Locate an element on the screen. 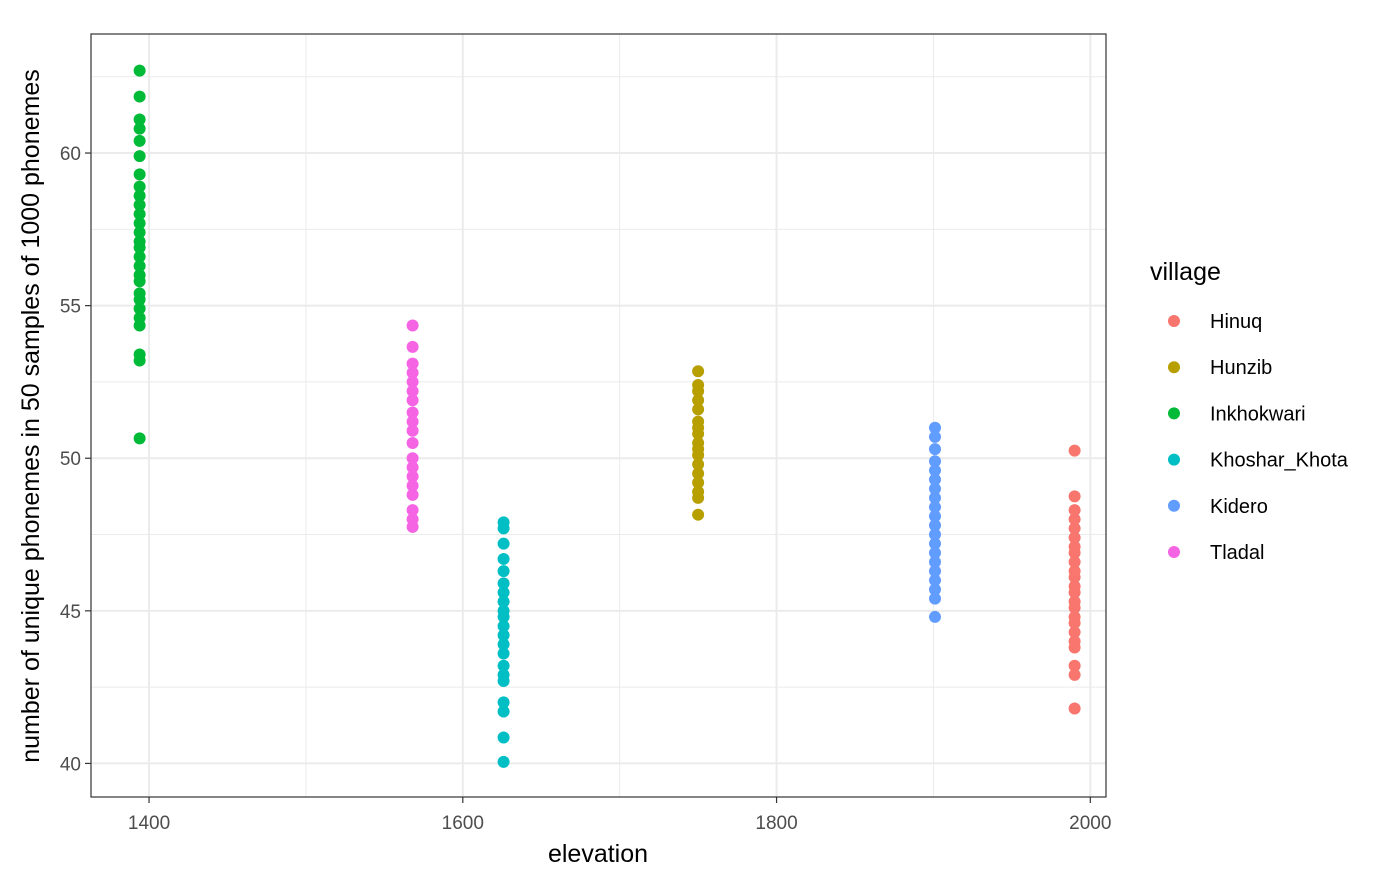  x-tick-label: 1600 is located at coordinates (463, 823).